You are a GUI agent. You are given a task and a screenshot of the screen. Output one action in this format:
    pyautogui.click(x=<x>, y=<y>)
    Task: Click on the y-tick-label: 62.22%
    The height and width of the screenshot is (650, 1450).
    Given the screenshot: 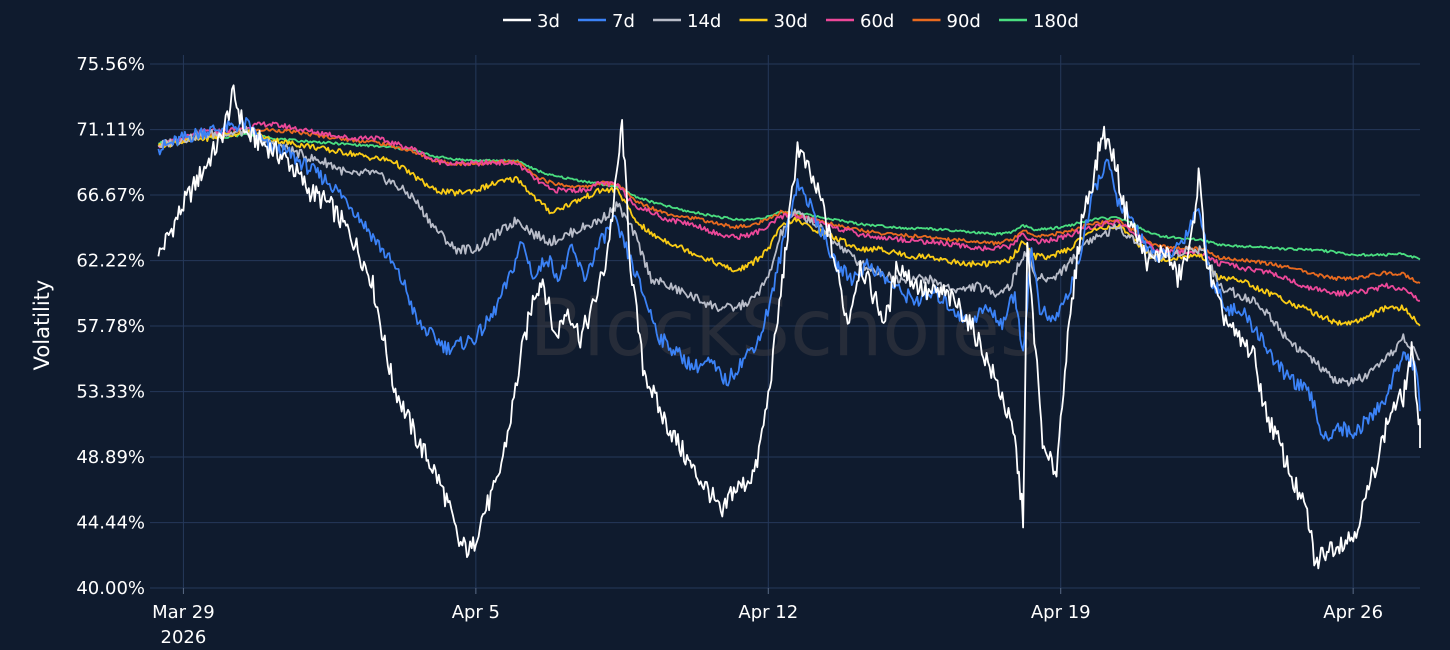 What is the action you would take?
    pyautogui.click(x=110, y=261)
    